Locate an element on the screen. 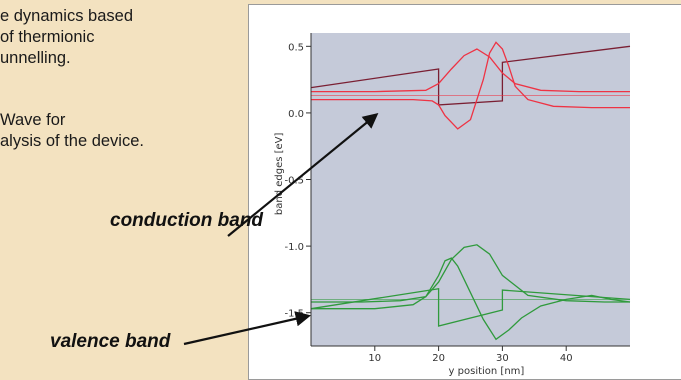  bullet-1-line-3: unnelling. is located at coordinates (35, 58).